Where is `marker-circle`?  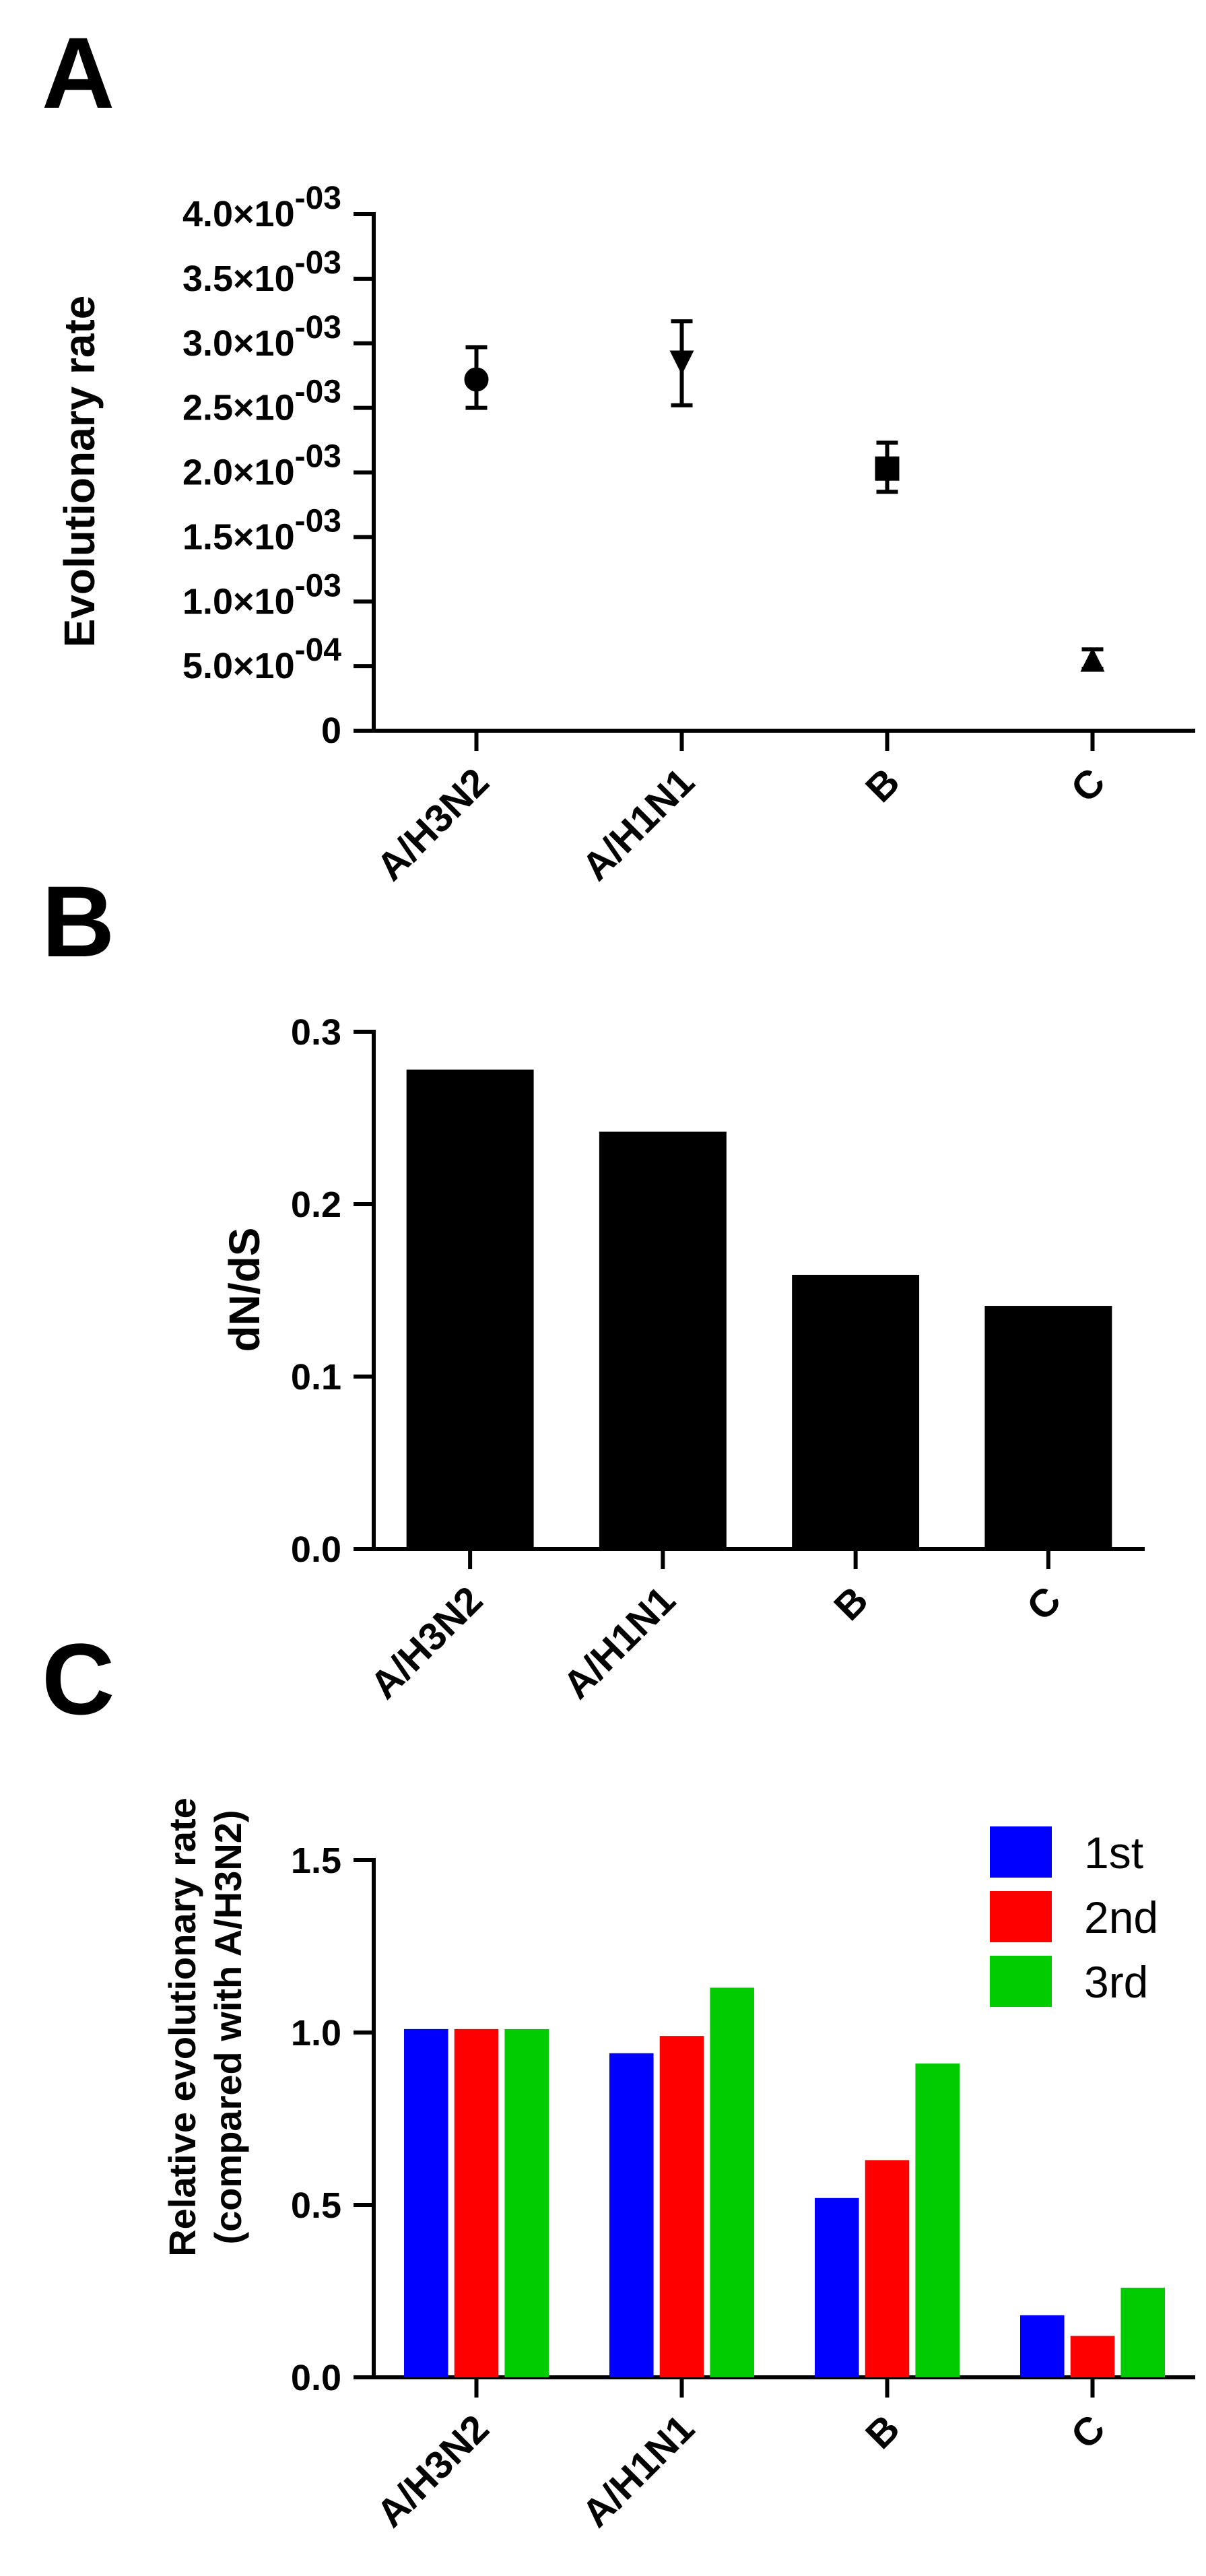 marker-circle is located at coordinates (476, 379).